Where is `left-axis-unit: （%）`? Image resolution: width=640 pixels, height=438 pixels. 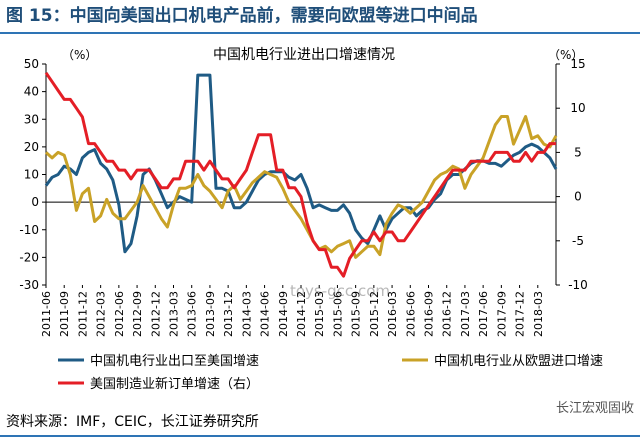
left-axis-unit: （%） is located at coordinates (79, 55).